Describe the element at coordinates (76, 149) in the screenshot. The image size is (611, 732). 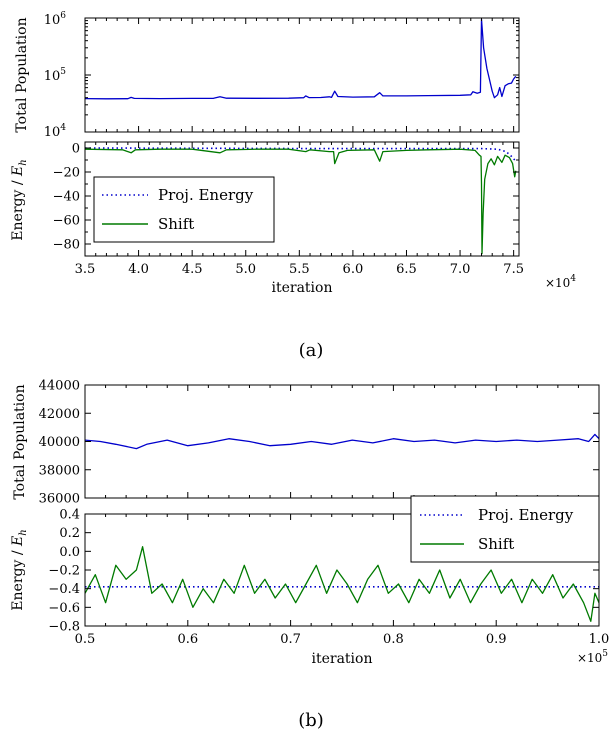
I see `y-tick-label: 0` at that location.